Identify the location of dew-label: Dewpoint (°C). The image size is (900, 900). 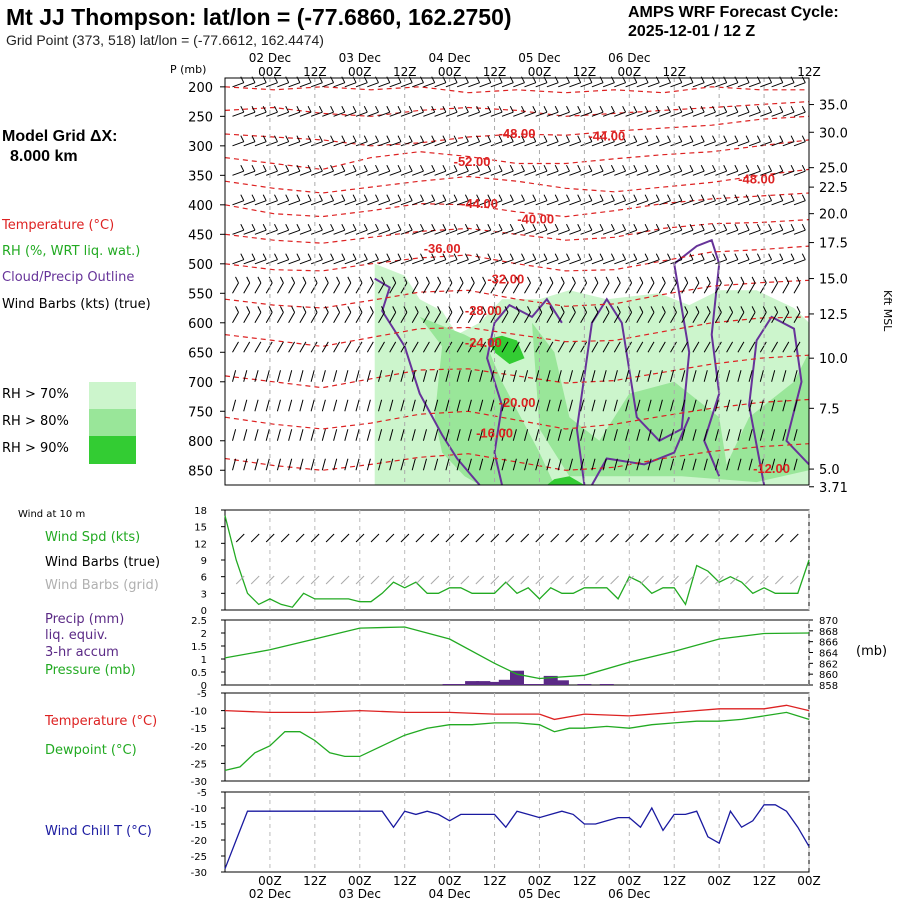
(91, 750).